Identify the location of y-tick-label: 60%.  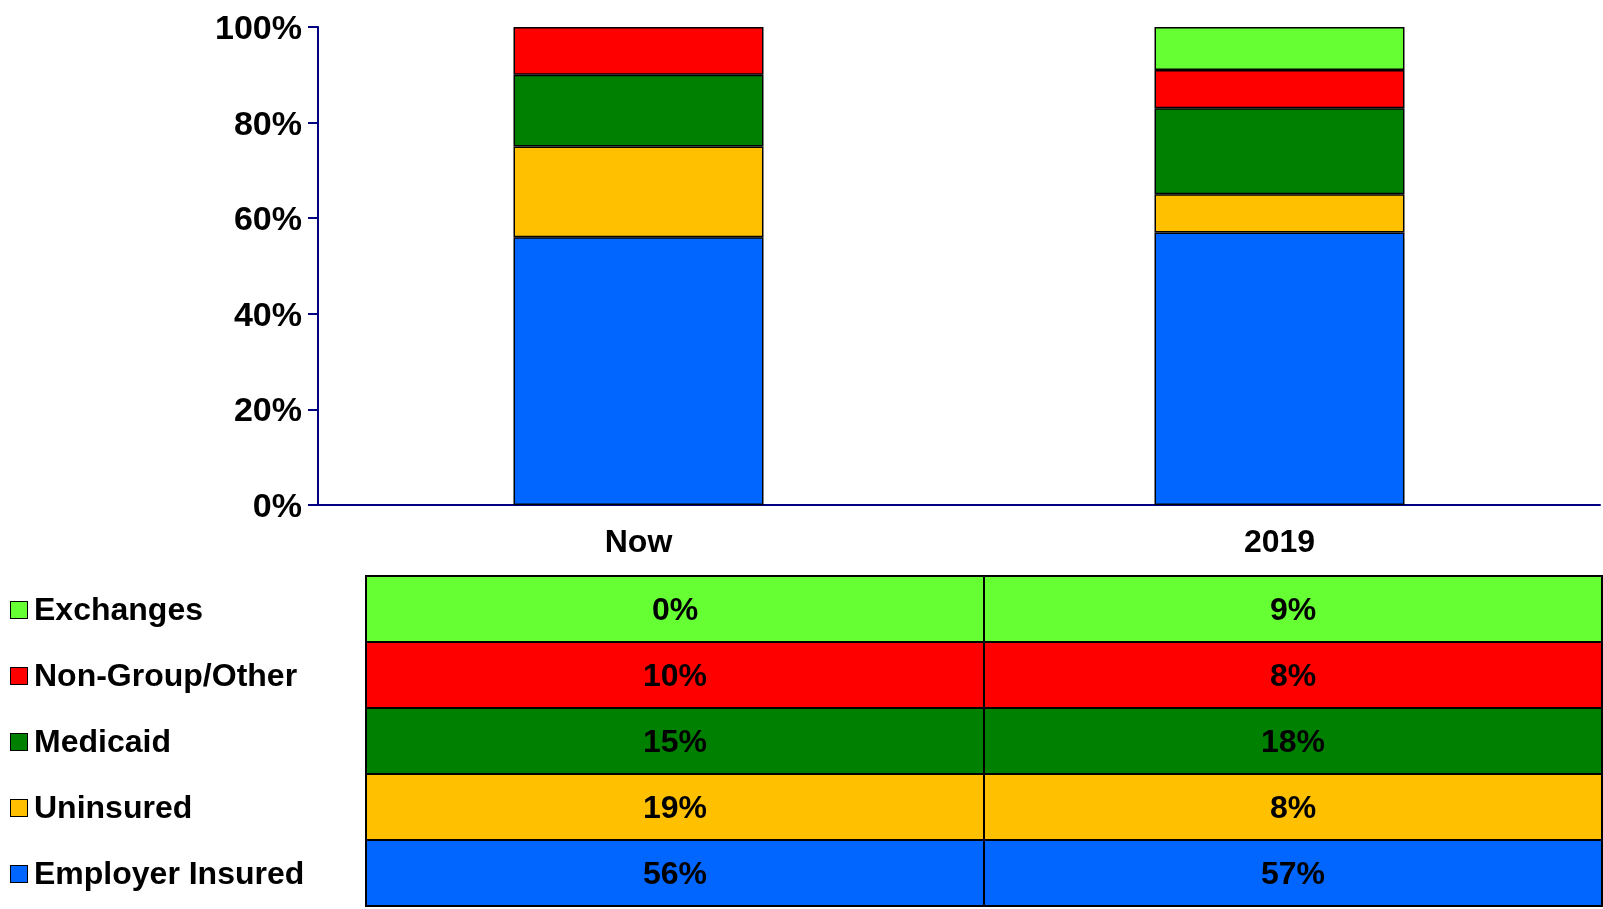
(267, 218).